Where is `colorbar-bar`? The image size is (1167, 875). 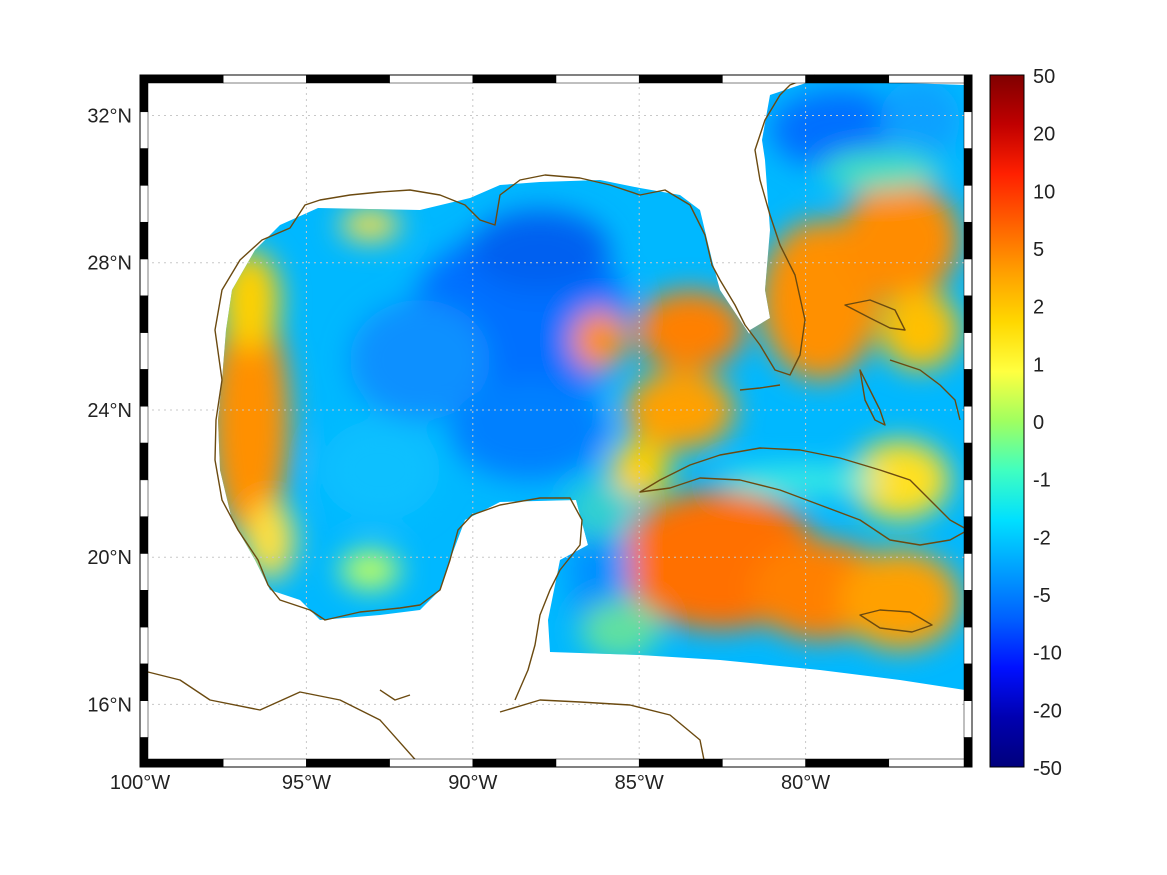 colorbar-bar is located at coordinates (1007, 421).